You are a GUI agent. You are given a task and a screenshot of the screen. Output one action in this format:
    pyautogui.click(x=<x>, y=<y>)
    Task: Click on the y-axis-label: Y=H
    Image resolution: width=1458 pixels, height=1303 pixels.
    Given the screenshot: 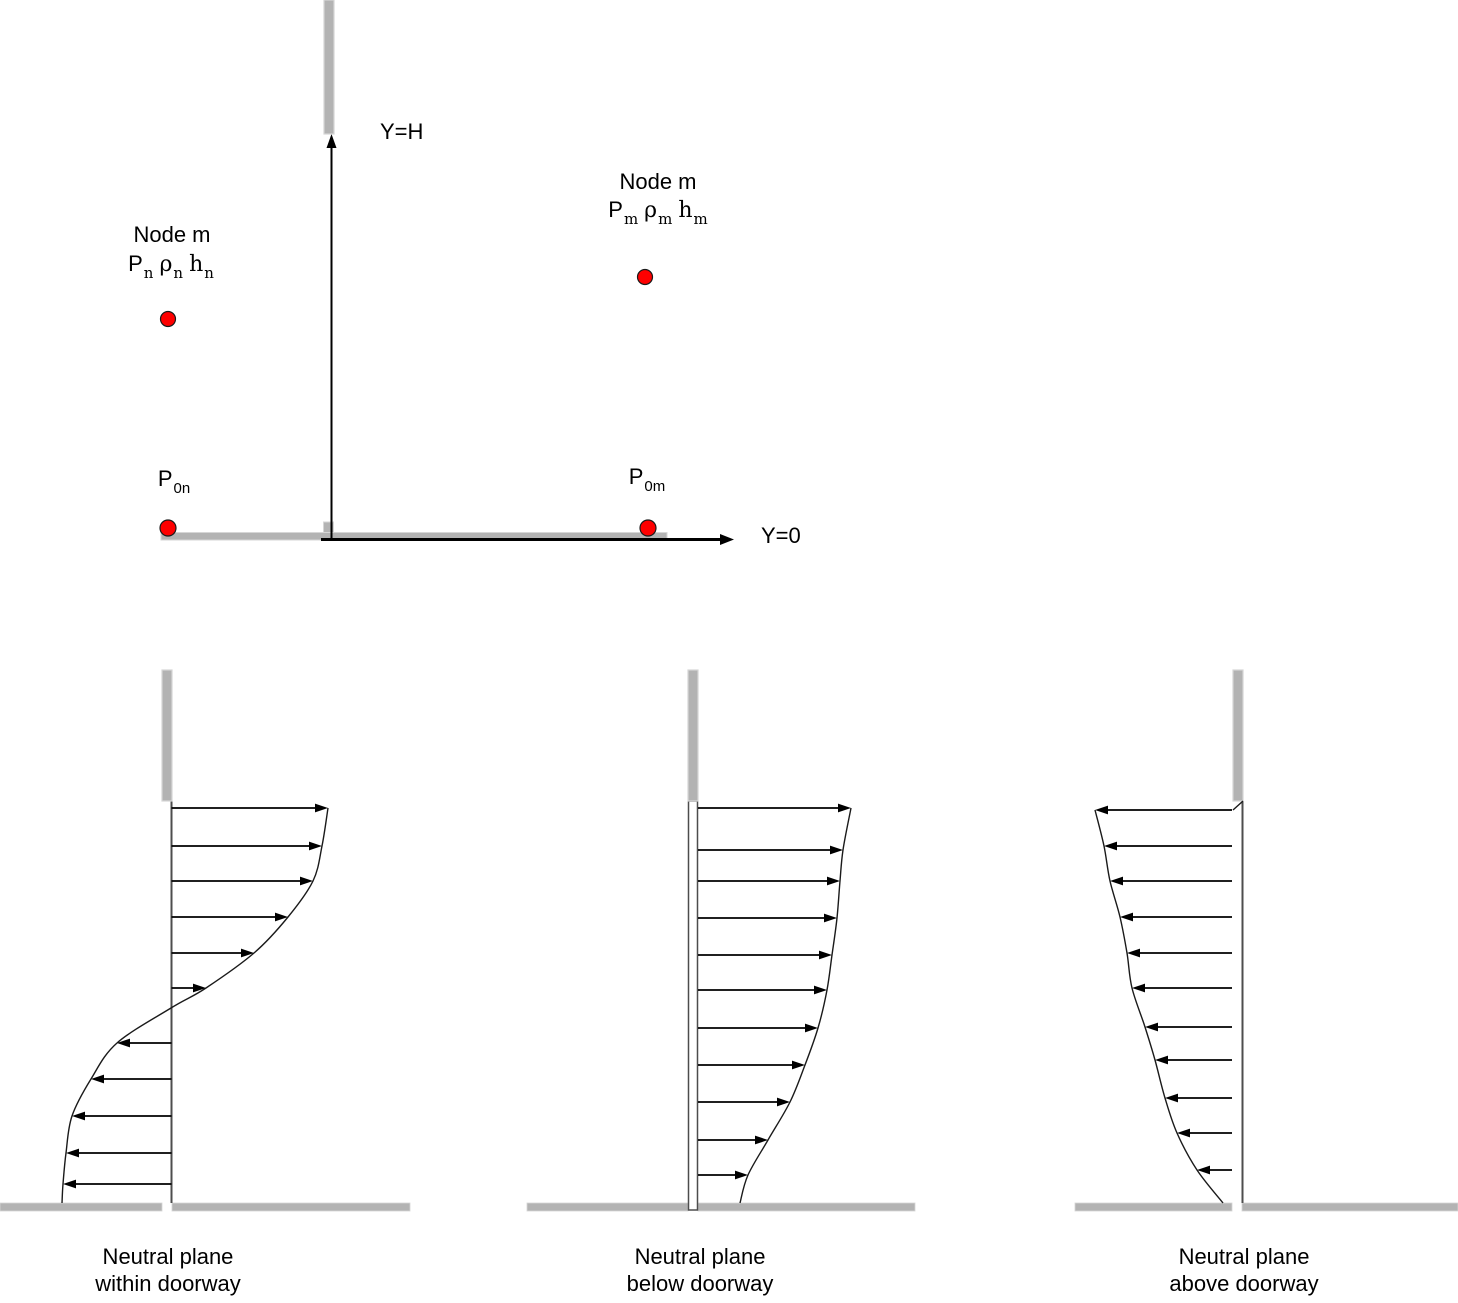 What is the action you would take?
    pyautogui.click(x=402, y=131)
    